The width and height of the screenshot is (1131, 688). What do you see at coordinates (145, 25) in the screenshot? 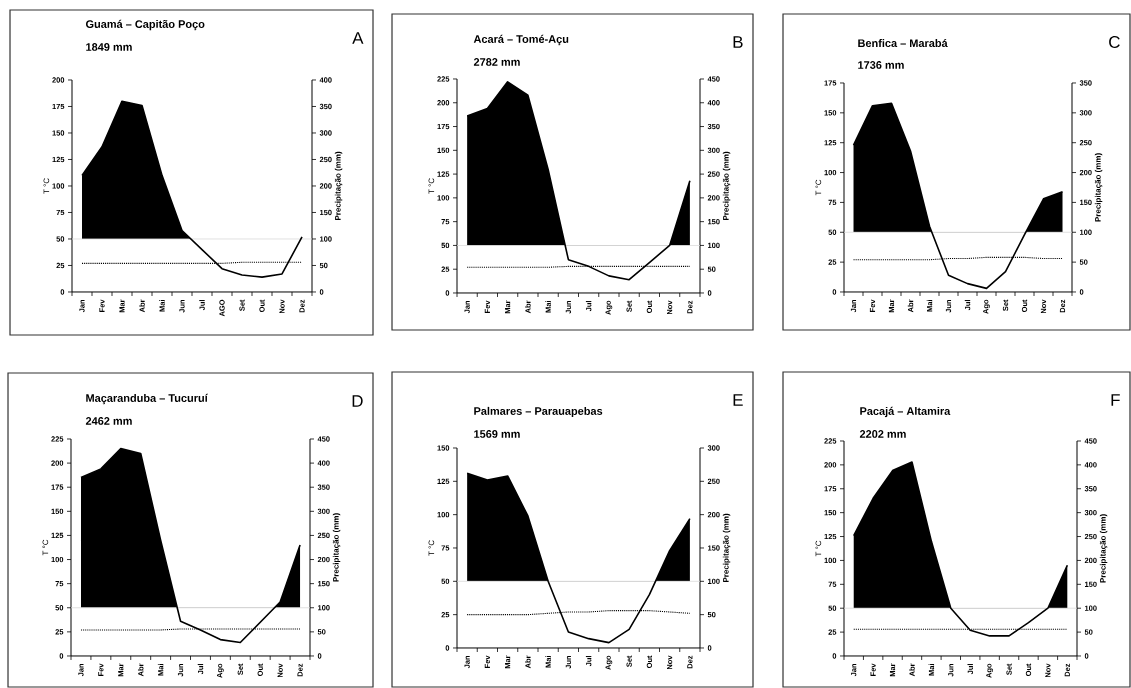
I see `chart-title: Guamá – Capitão Poço` at bounding box center [145, 25].